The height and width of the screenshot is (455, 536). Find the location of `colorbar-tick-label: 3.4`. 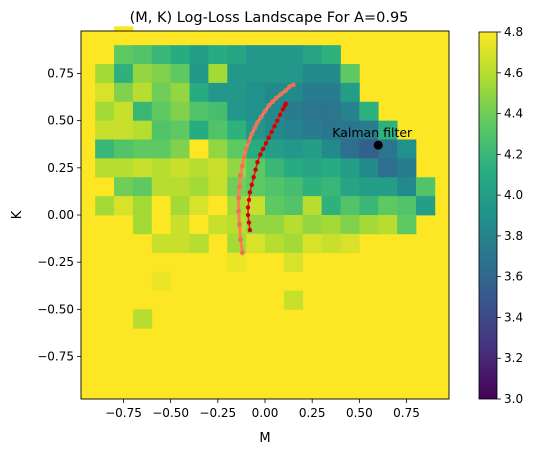

colorbar-tick-label: 3.4 is located at coordinates (513, 317).